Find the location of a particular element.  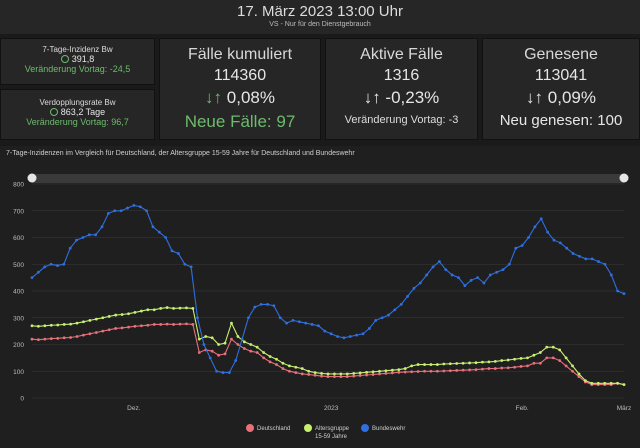

legend-marker is located at coordinates (365, 428).